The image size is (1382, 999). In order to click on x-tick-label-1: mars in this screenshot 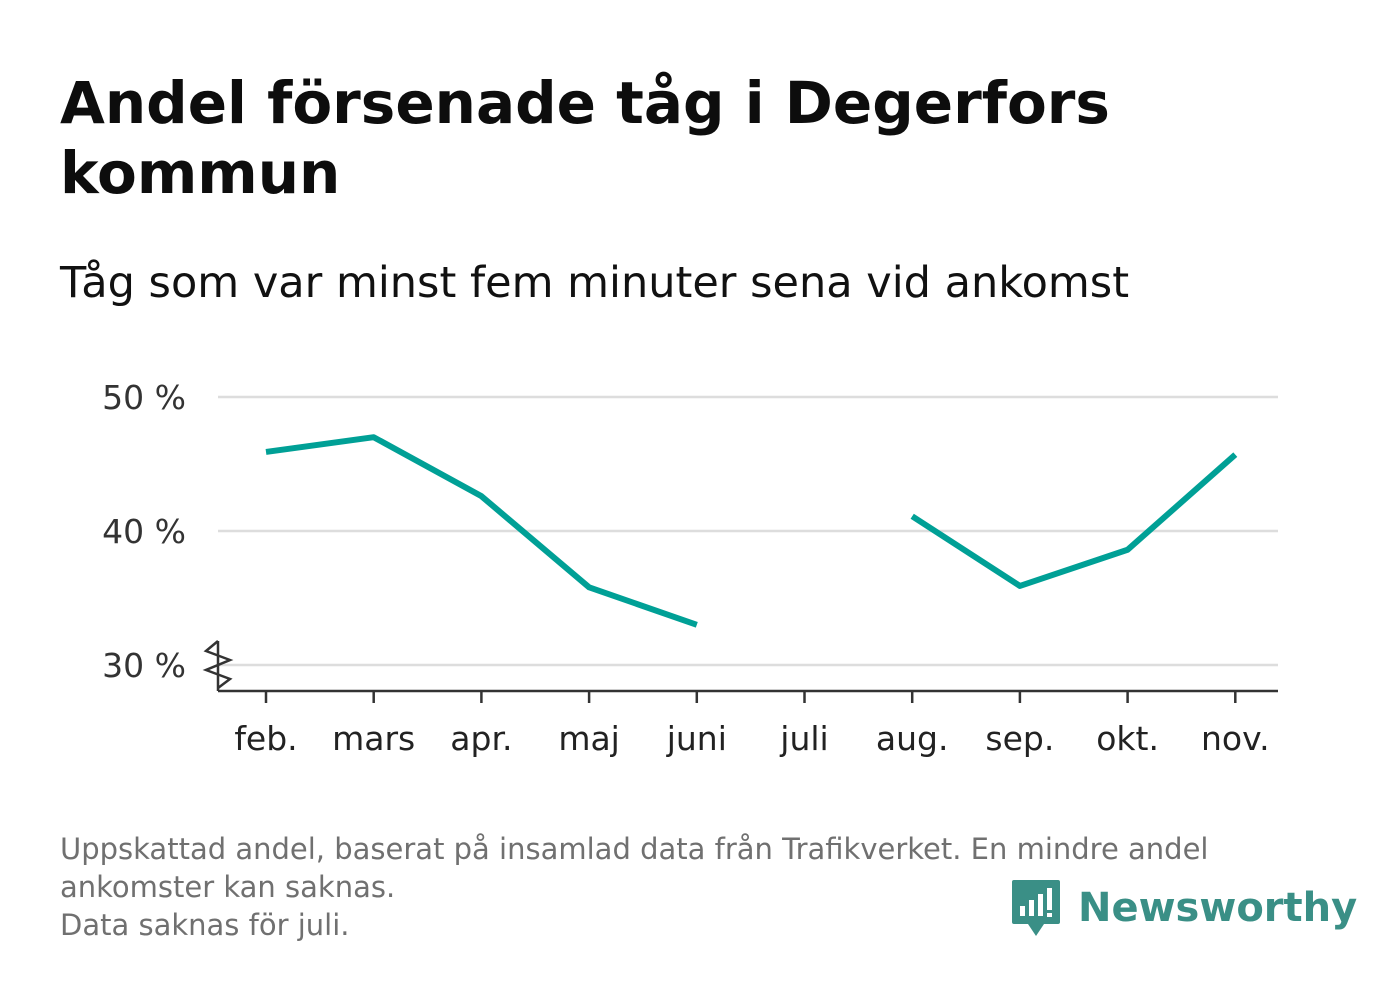, I will do `click(373, 738)`.